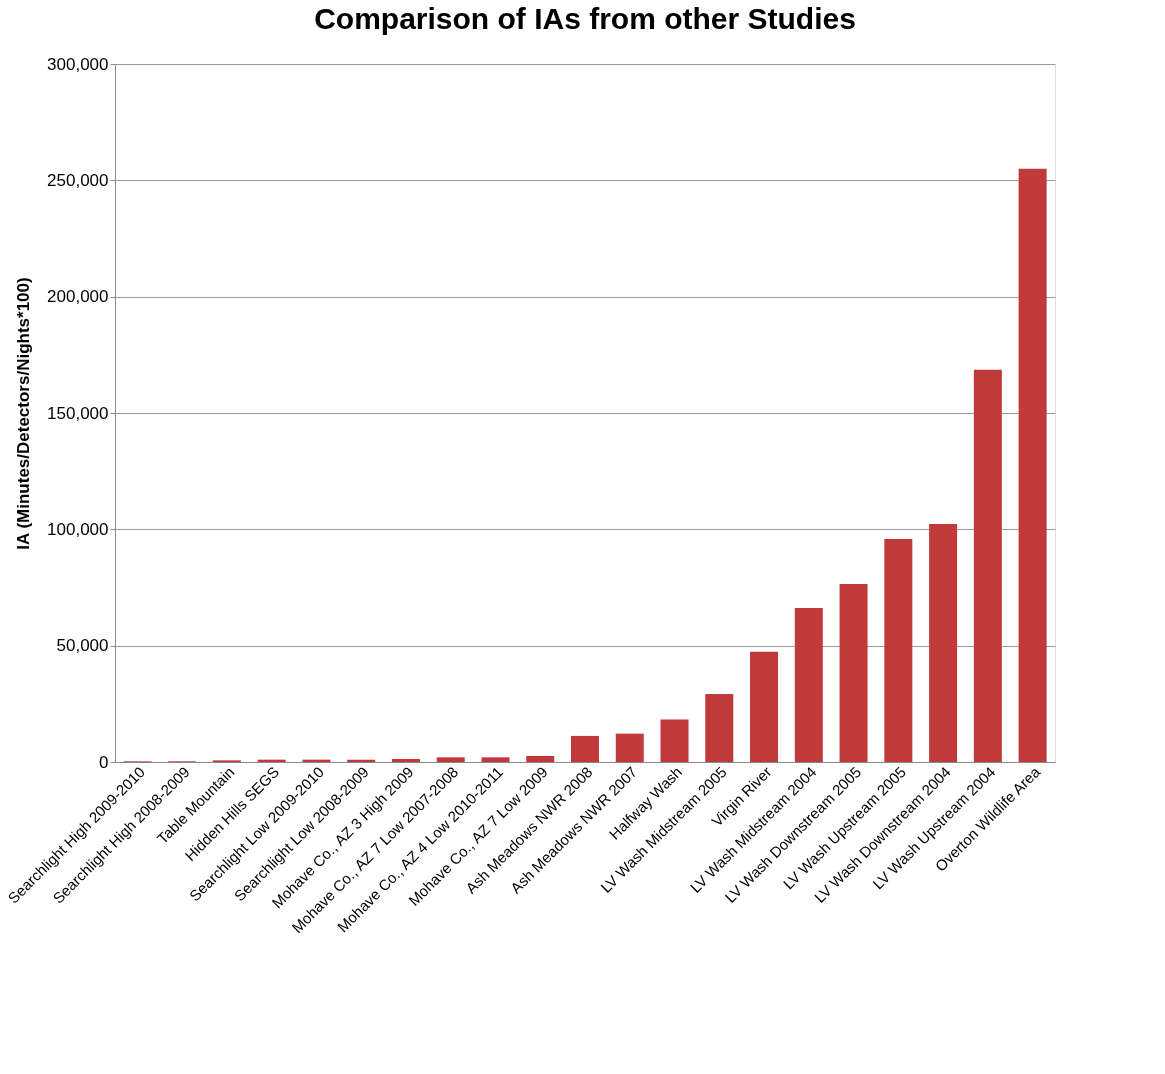 The height and width of the screenshot is (1074, 1165). What do you see at coordinates (585, 18) in the screenshot?
I see `chart-title: Comparison of IAs from other Studies` at bounding box center [585, 18].